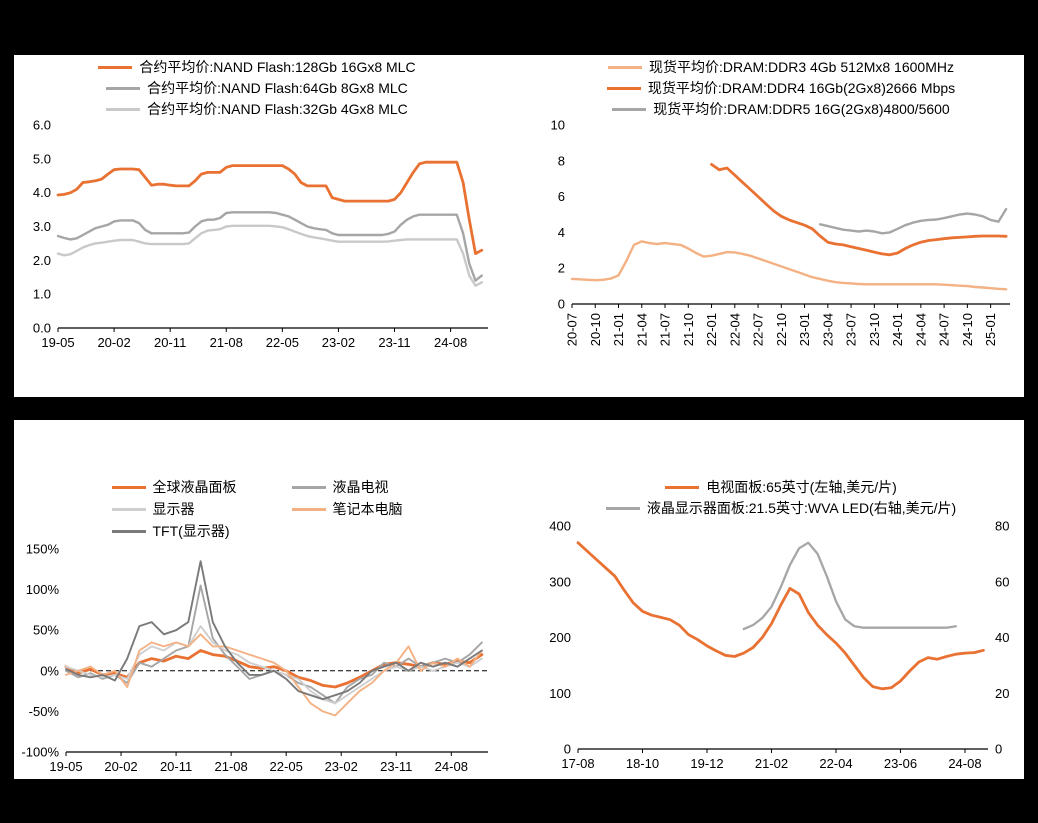  I want to click on x-tick-label: 17-08, so click(577, 763).